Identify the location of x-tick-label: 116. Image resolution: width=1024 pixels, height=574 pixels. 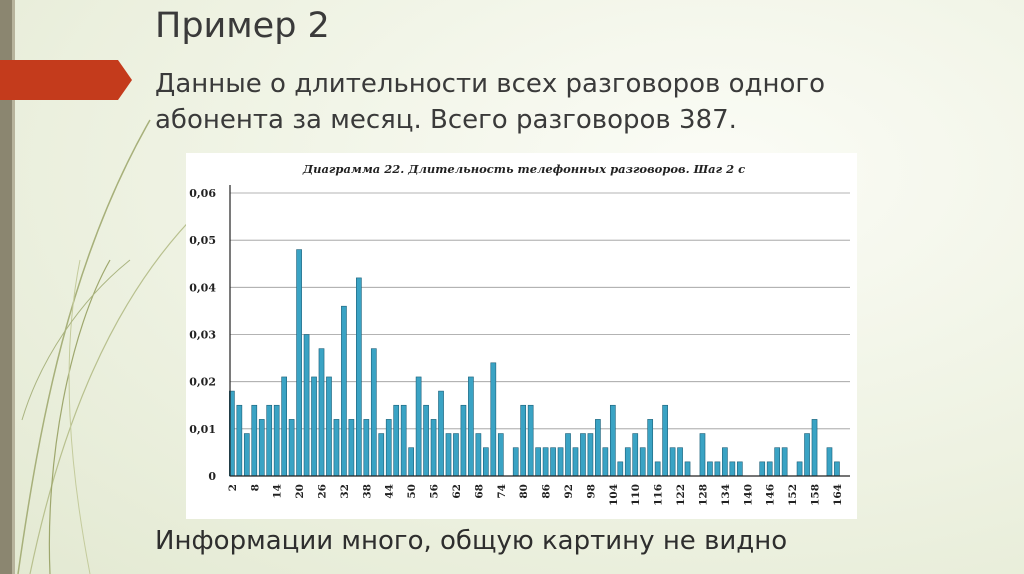
(659, 495).